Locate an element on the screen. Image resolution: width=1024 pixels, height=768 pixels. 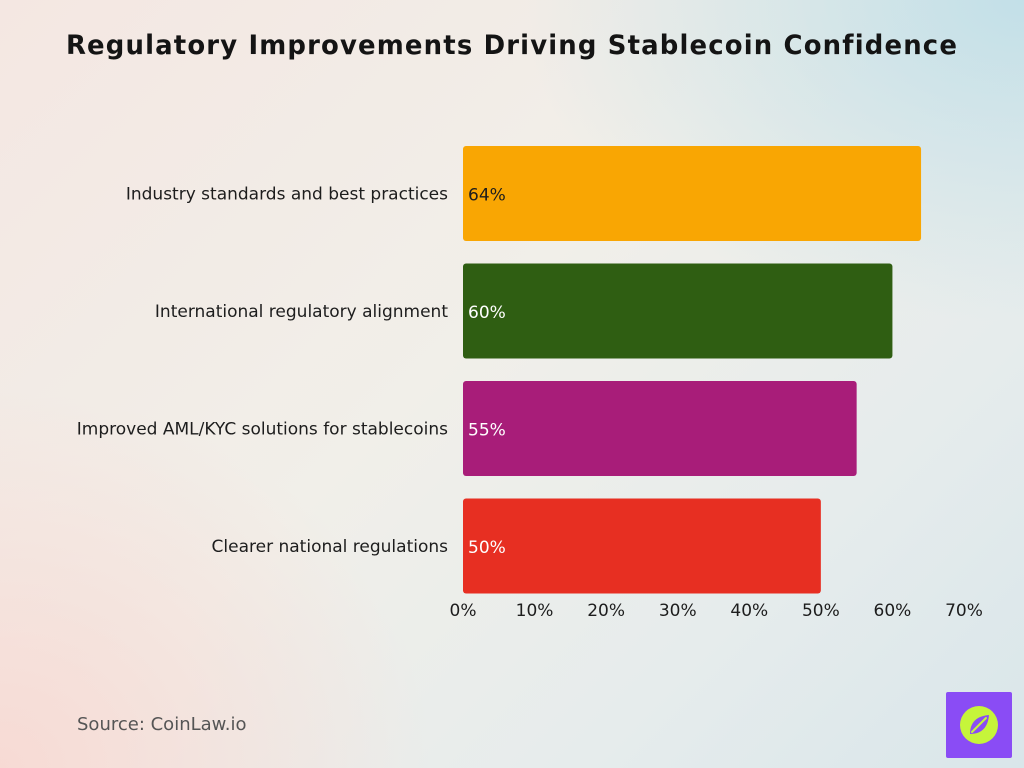
category-label: International regulatory alignment is located at coordinates (301, 312).